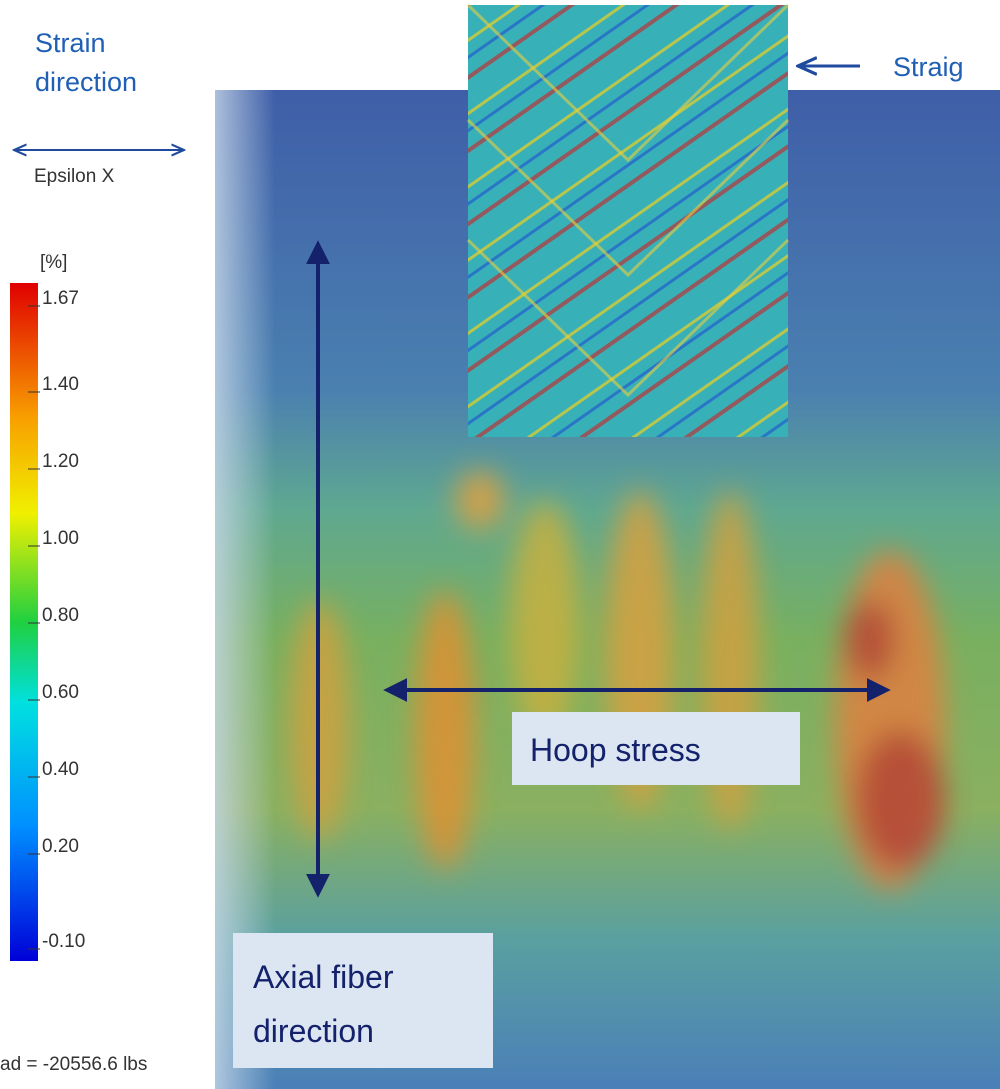 The image size is (1000, 1089). I want to click on colorbar-tick-label: 1.20, so click(60, 461).